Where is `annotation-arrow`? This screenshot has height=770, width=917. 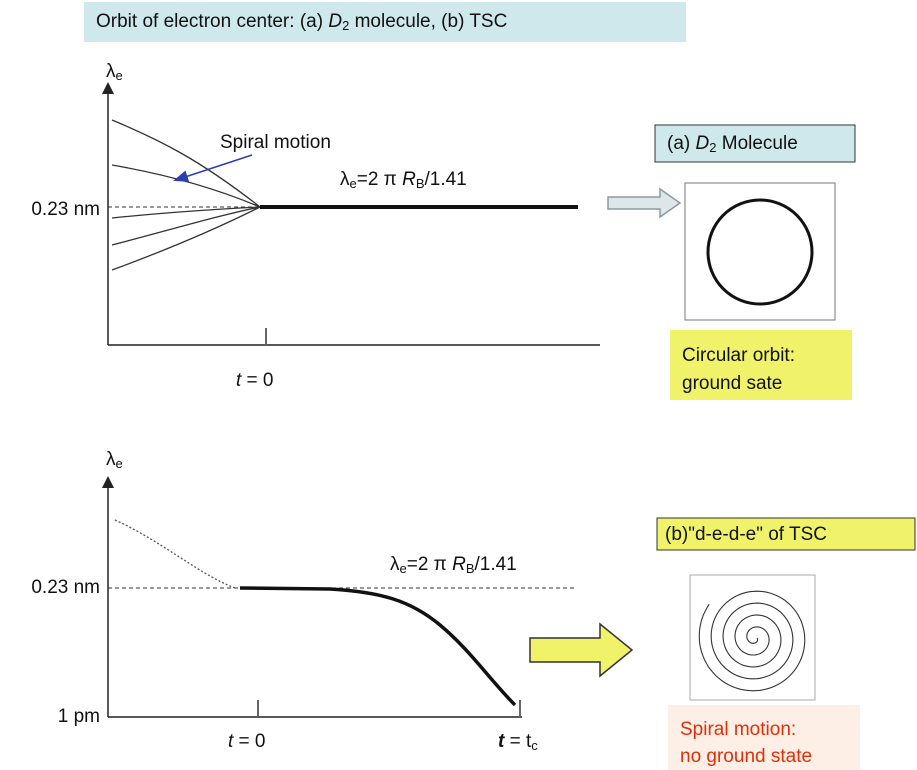 annotation-arrow is located at coordinates (213, 168).